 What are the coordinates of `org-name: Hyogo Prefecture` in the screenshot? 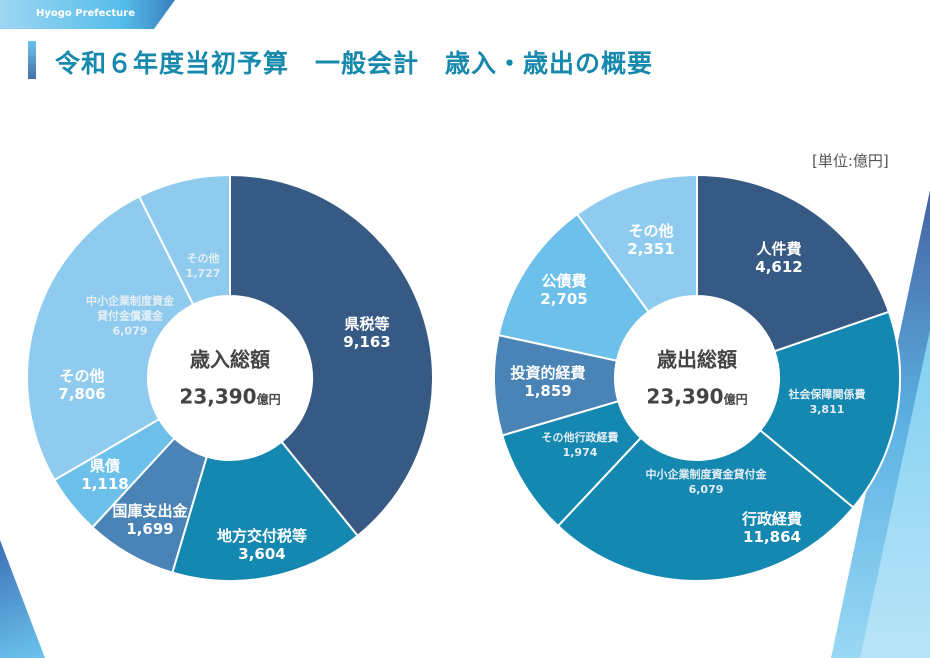 It's located at (85, 13).